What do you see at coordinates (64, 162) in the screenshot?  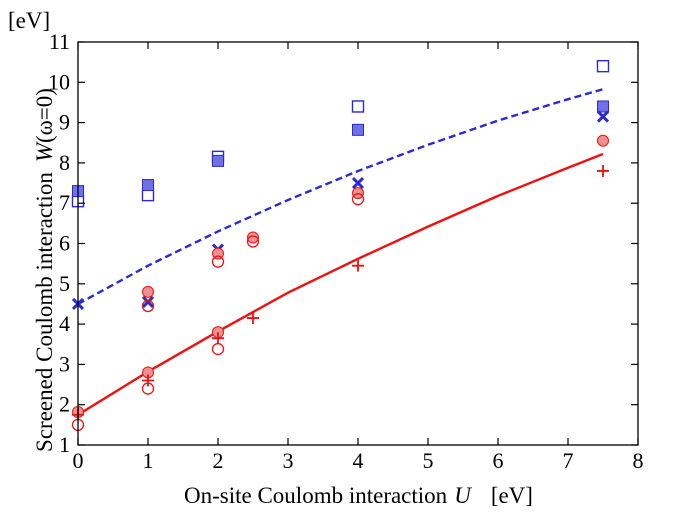 I see `y-tick-label: 8` at bounding box center [64, 162].